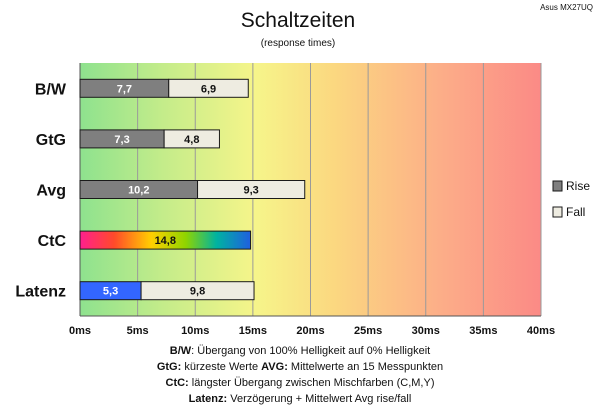  What do you see at coordinates (124, 89) in the screenshot?
I see `bar-label-rise: 7,7` at bounding box center [124, 89].